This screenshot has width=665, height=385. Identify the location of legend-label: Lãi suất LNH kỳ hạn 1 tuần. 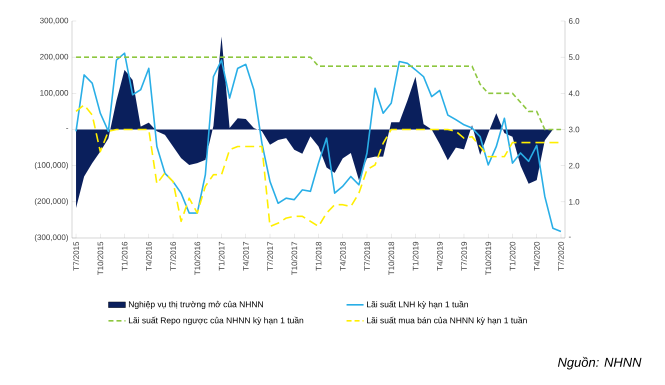
(417, 305).